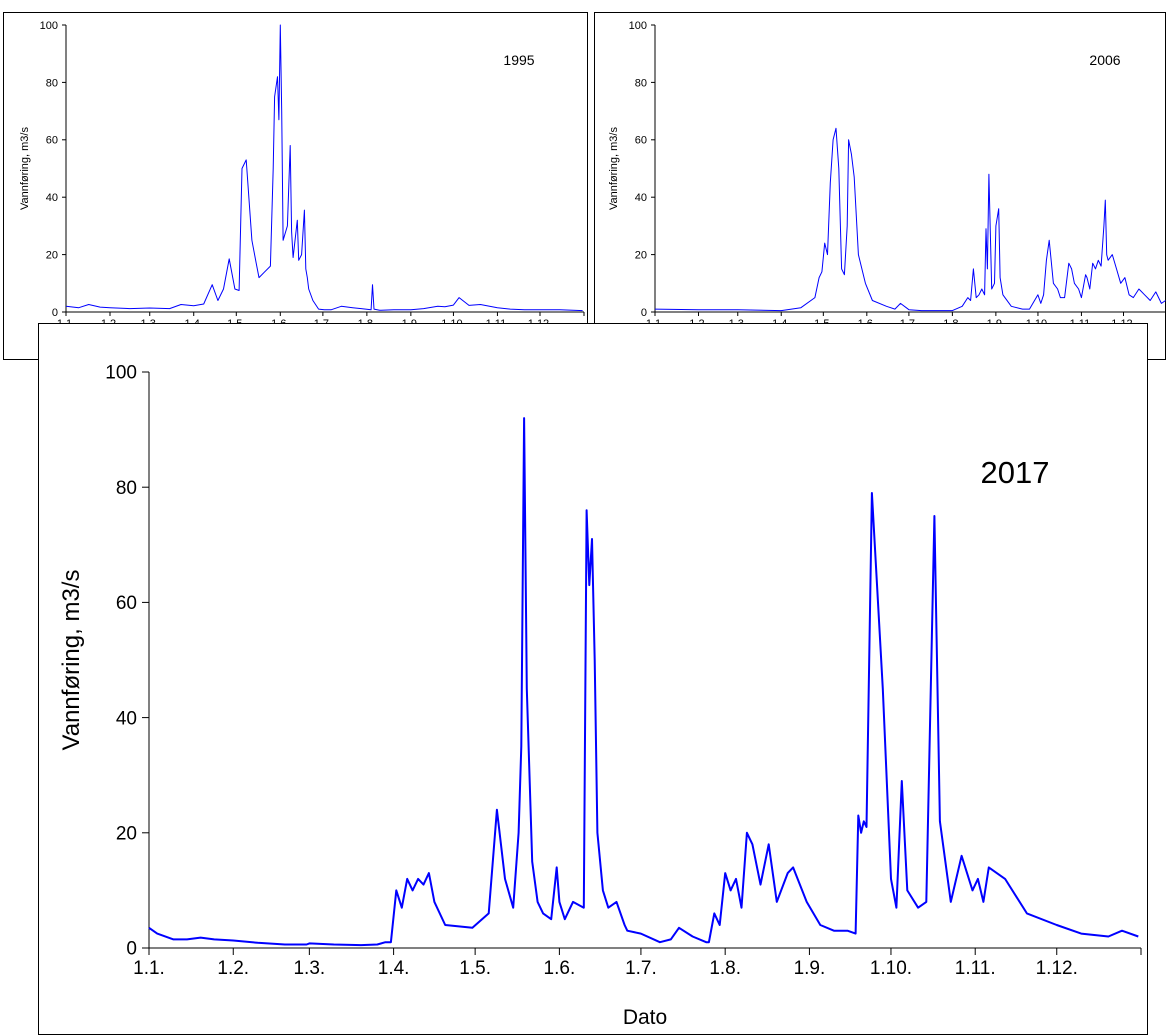  What do you see at coordinates (810, 968) in the screenshot?
I see `x-tick-label: 1.9.` at bounding box center [810, 968].